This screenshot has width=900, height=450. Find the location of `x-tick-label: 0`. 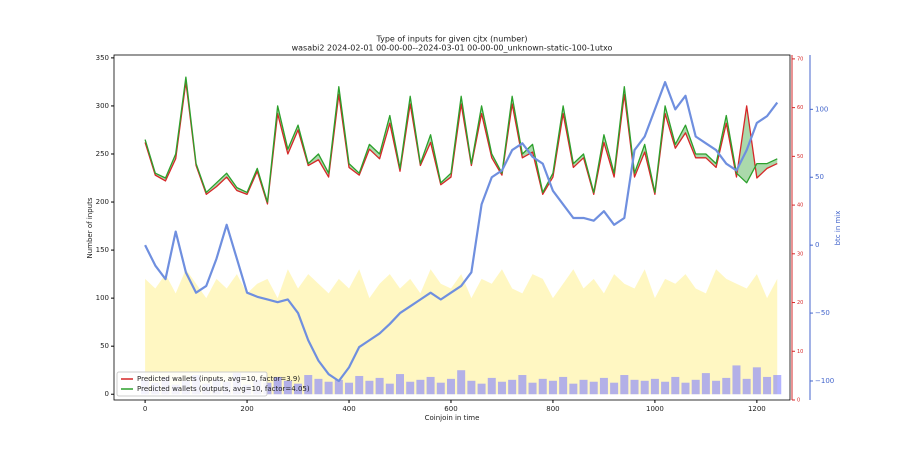

x-tick-label: 0 is located at coordinates (145, 409).